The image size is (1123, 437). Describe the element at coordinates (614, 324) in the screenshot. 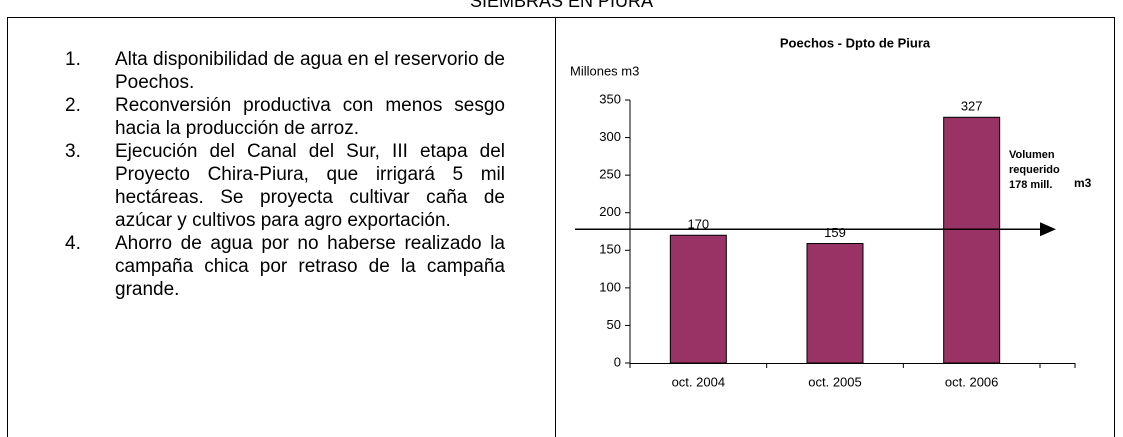

I see `y-tick-label: 50` at that location.